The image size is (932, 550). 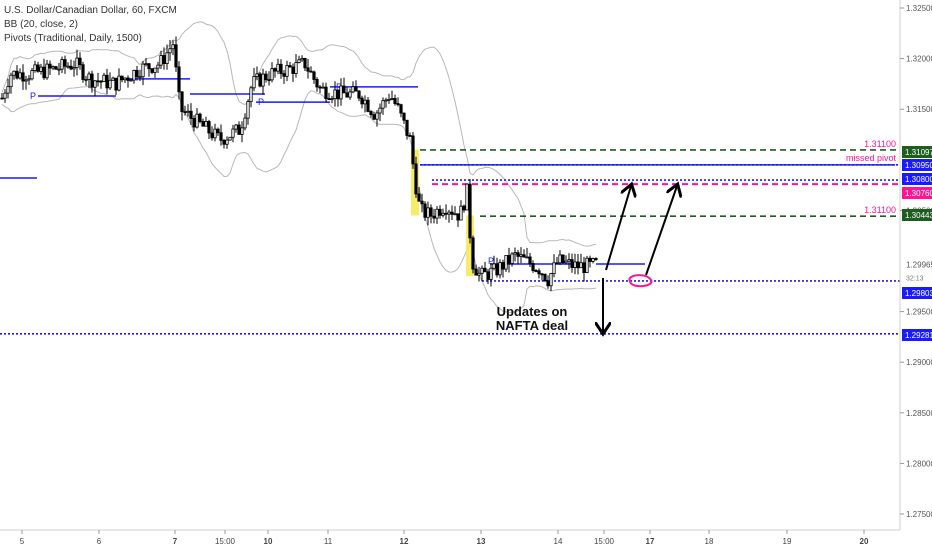 I want to click on annotation-text: Updates on, so click(x=532, y=311).